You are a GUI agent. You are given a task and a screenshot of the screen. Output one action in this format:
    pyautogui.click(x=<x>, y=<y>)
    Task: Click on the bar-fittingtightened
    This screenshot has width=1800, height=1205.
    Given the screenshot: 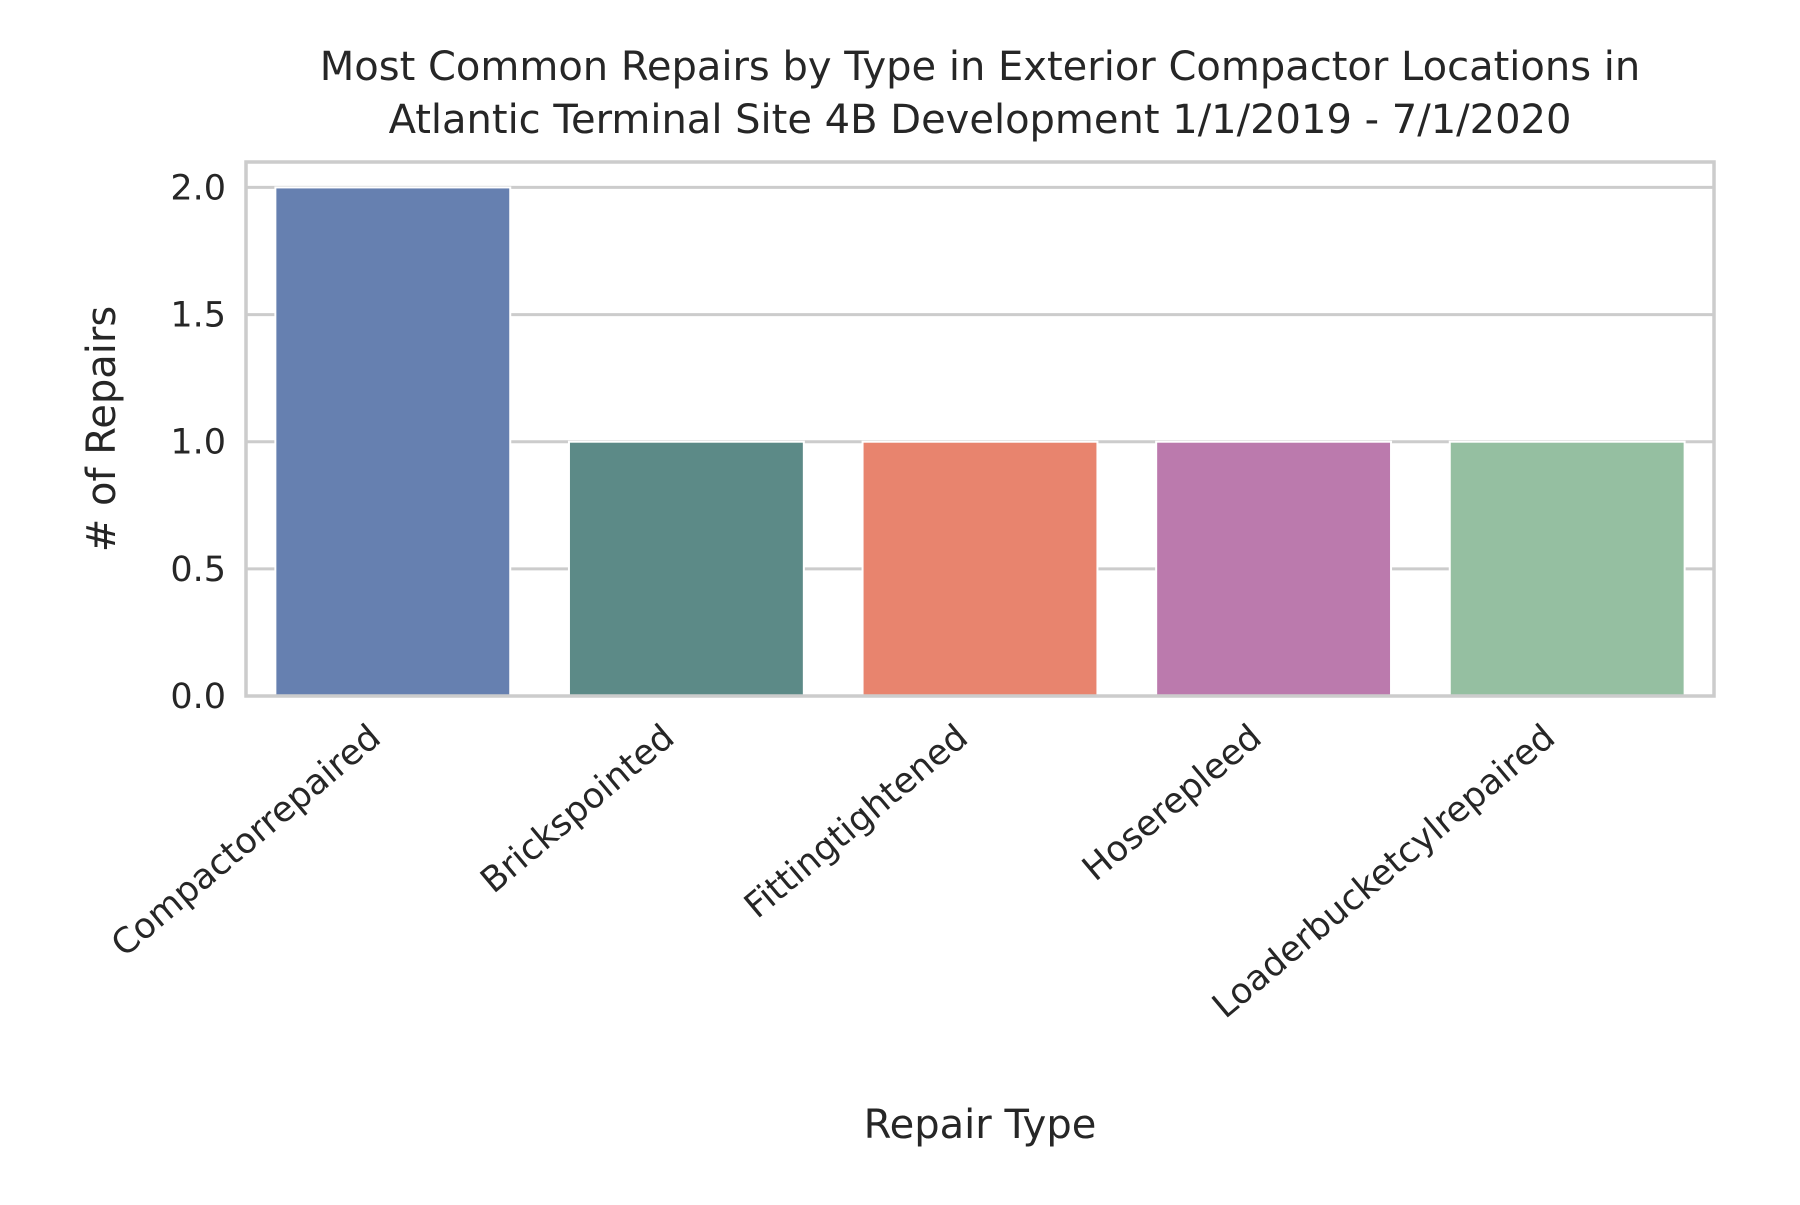 What is the action you would take?
    pyautogui.click(x=980, y=569)
    